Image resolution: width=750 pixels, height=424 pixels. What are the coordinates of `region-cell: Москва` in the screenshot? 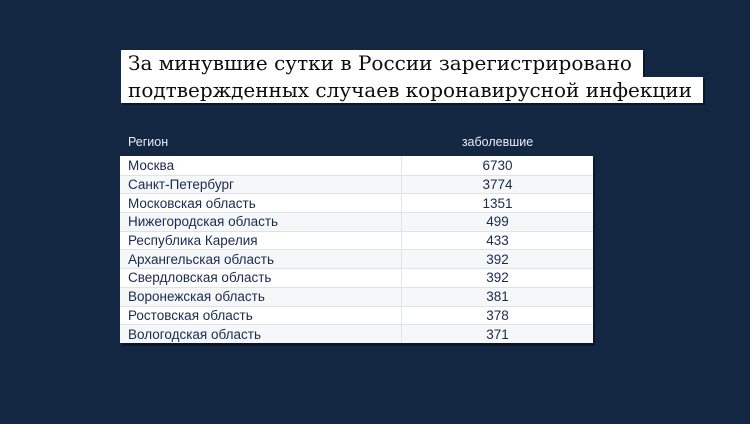 It's located at (261, 165).